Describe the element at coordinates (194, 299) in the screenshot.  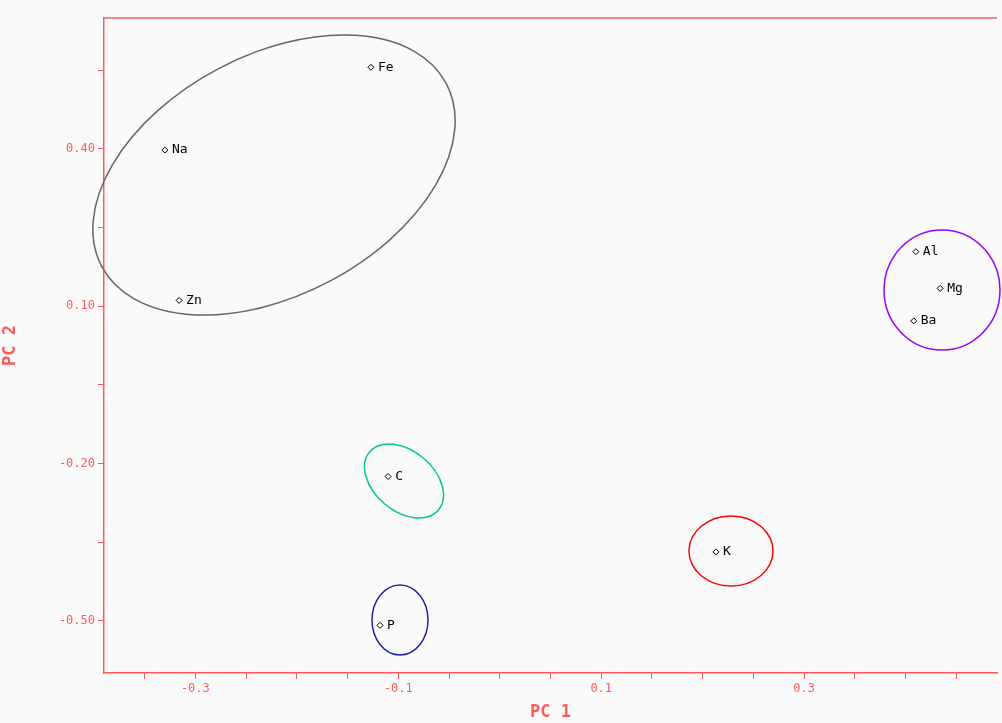
I see `annotation: Zn` at that location.